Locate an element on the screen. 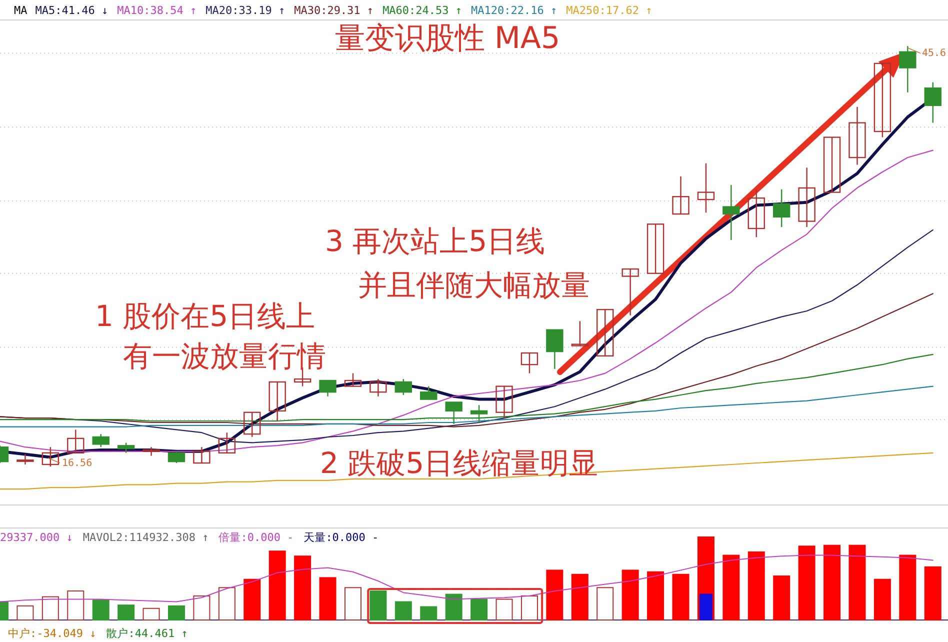 The image size is (948, 642). text: MA10:38.54 ↑ is located at coordinates (157, 10).